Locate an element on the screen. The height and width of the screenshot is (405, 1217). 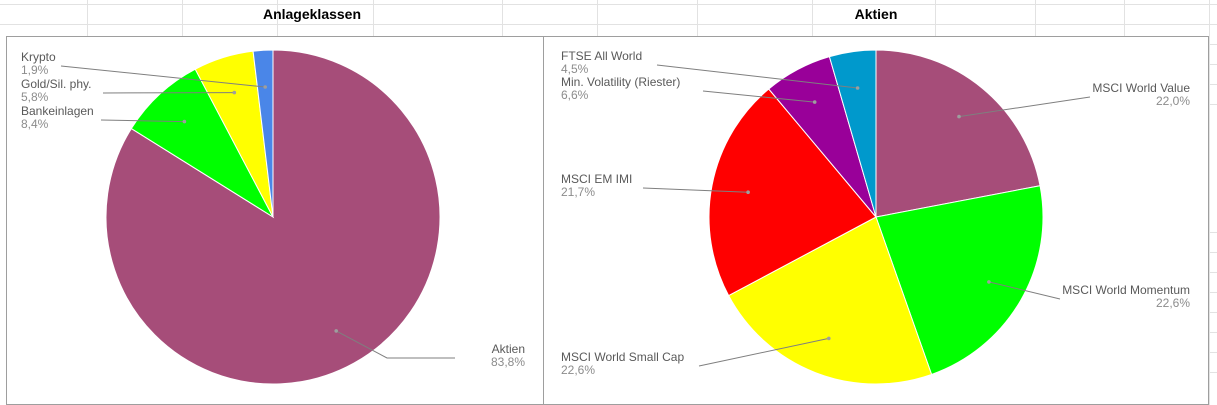
pie-slice-msci-world-value is located at coordinates (958, 133).